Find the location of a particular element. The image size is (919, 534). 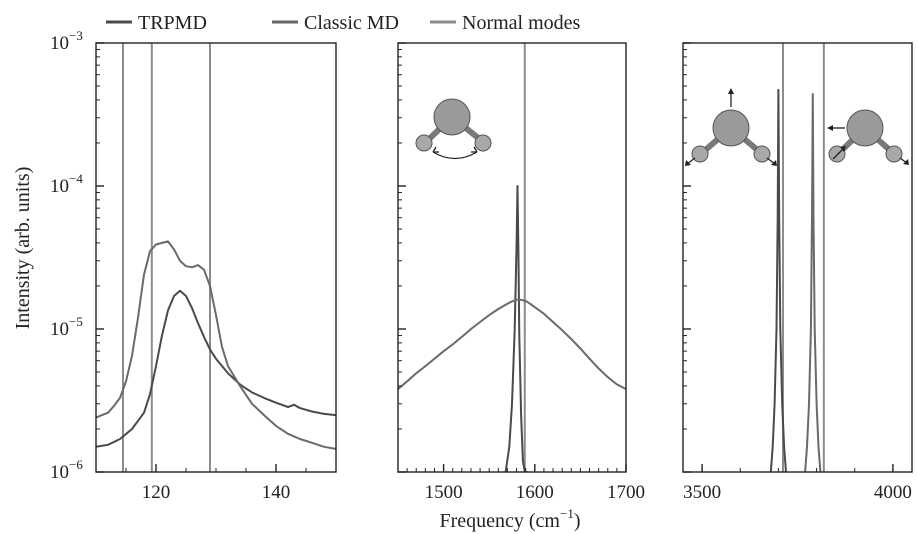

molecule-bend-icon is located at coordinates (453, 129).